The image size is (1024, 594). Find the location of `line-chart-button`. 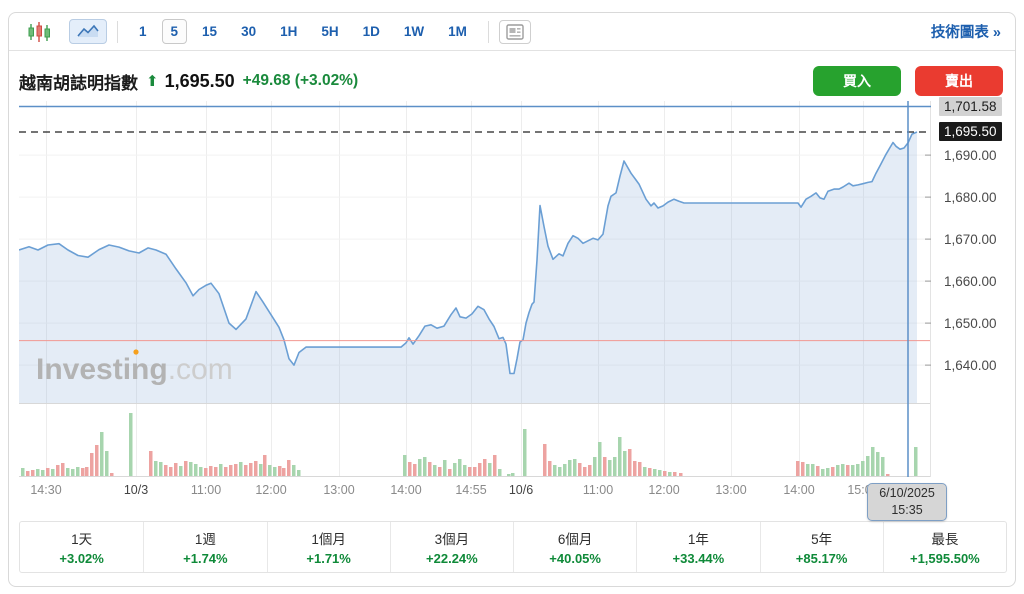

line-chart-button is located at coordinates (88, 31).